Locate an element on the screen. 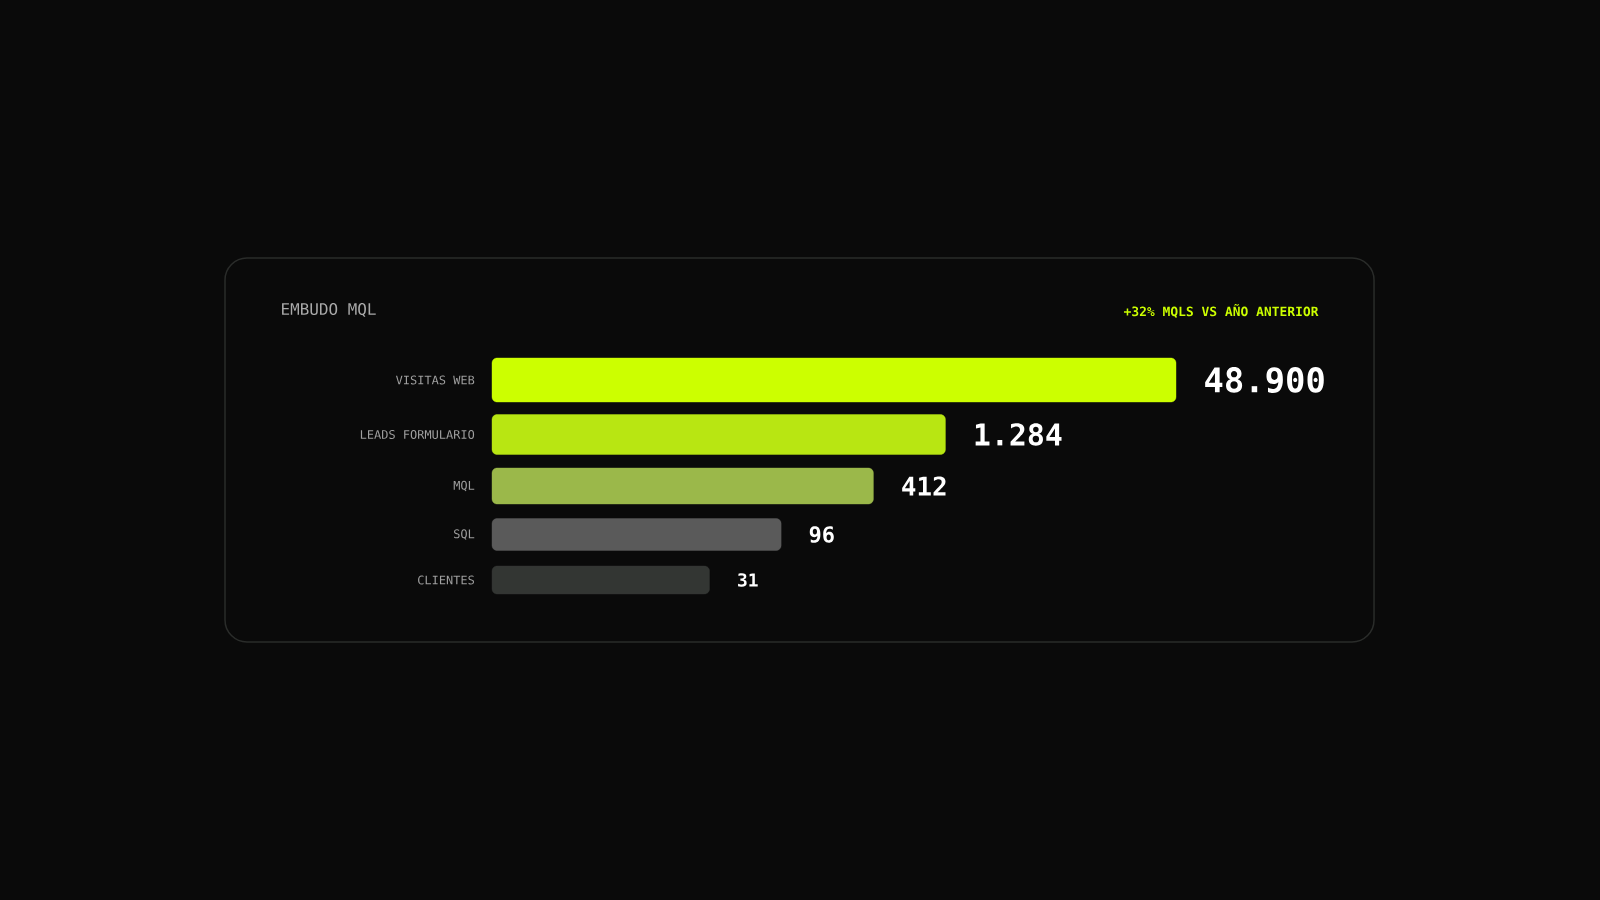 The height and width of the screenshot is (900, 1600). data-label: 31 is located at coordinates (748, 580).